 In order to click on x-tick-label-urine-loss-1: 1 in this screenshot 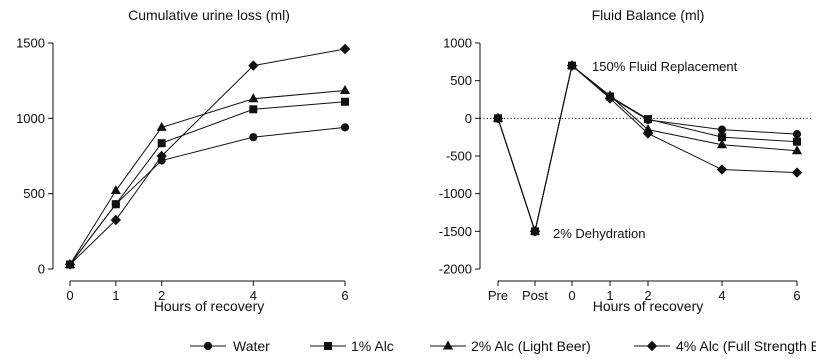, I will do `click(115, 295)`.